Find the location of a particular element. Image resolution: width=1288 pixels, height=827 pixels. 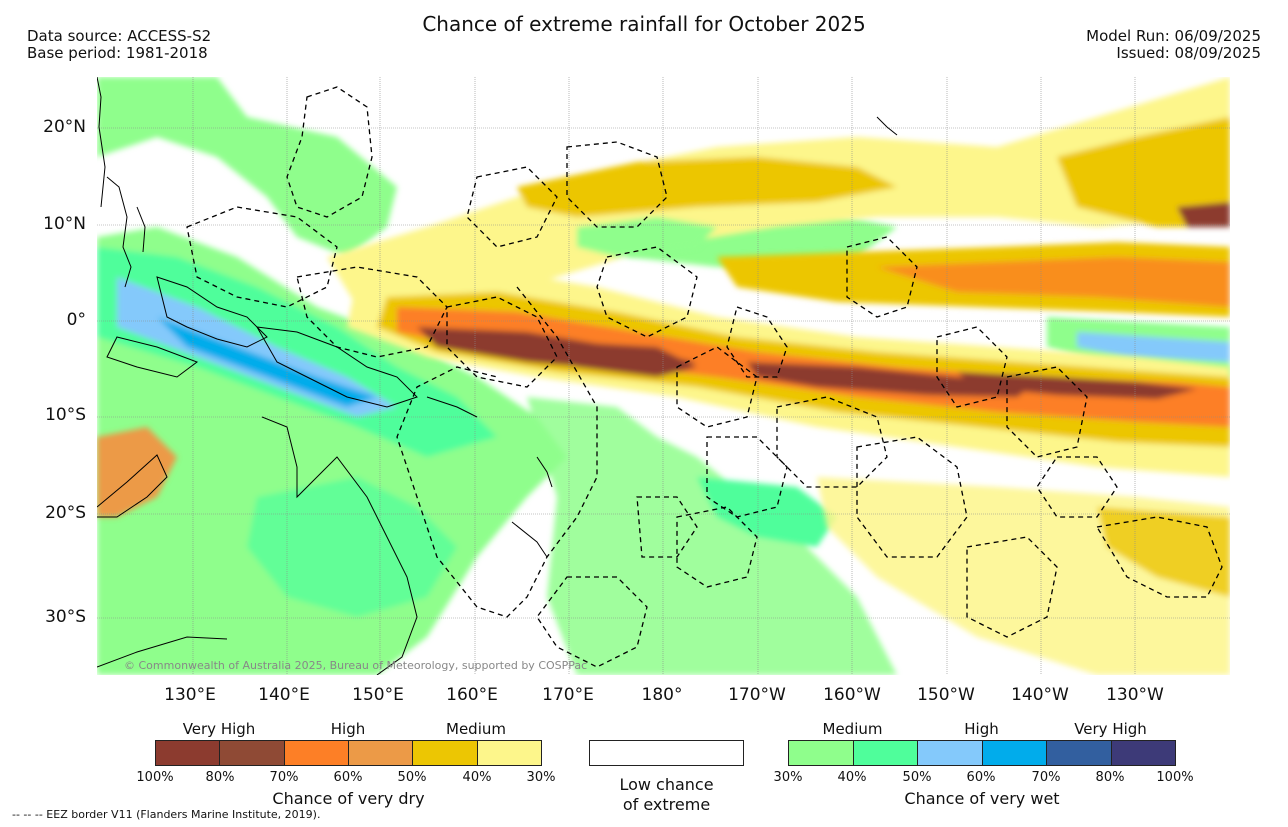

wet-tick: 30% is located at coordinates (788, 777).